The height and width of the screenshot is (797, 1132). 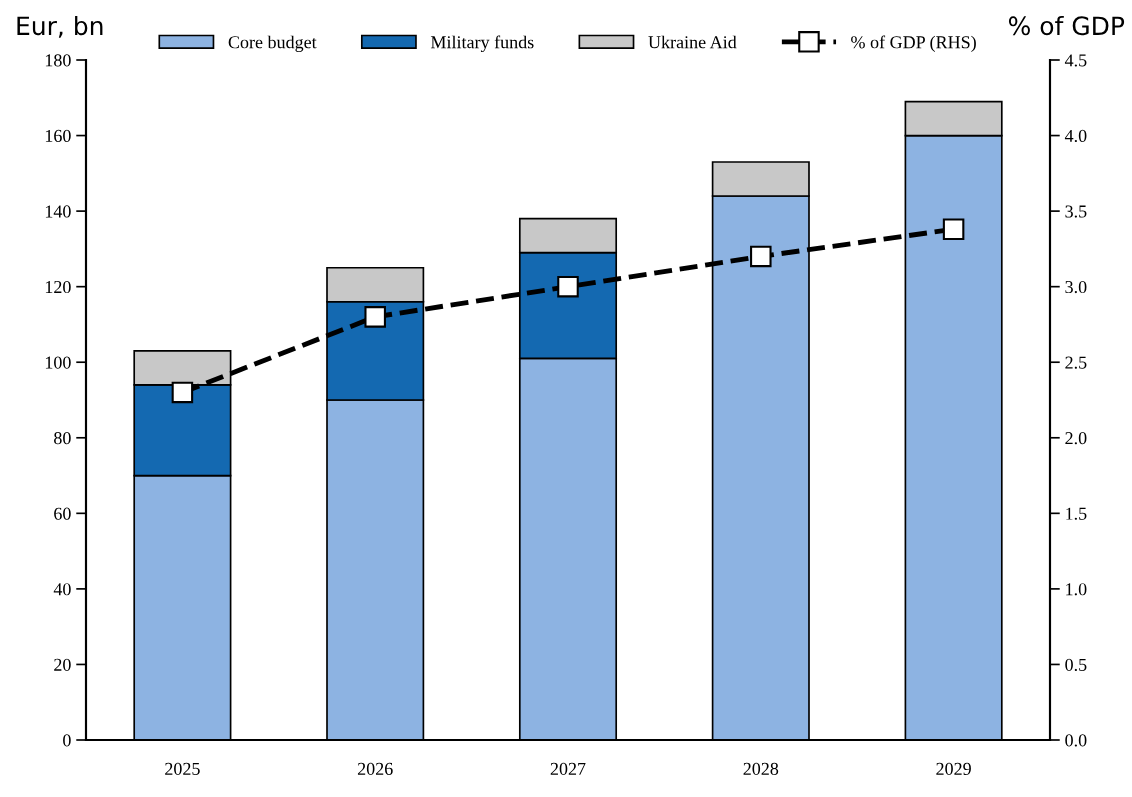 I want to click on y-tick-label: 100, so click(x=58, y=362).